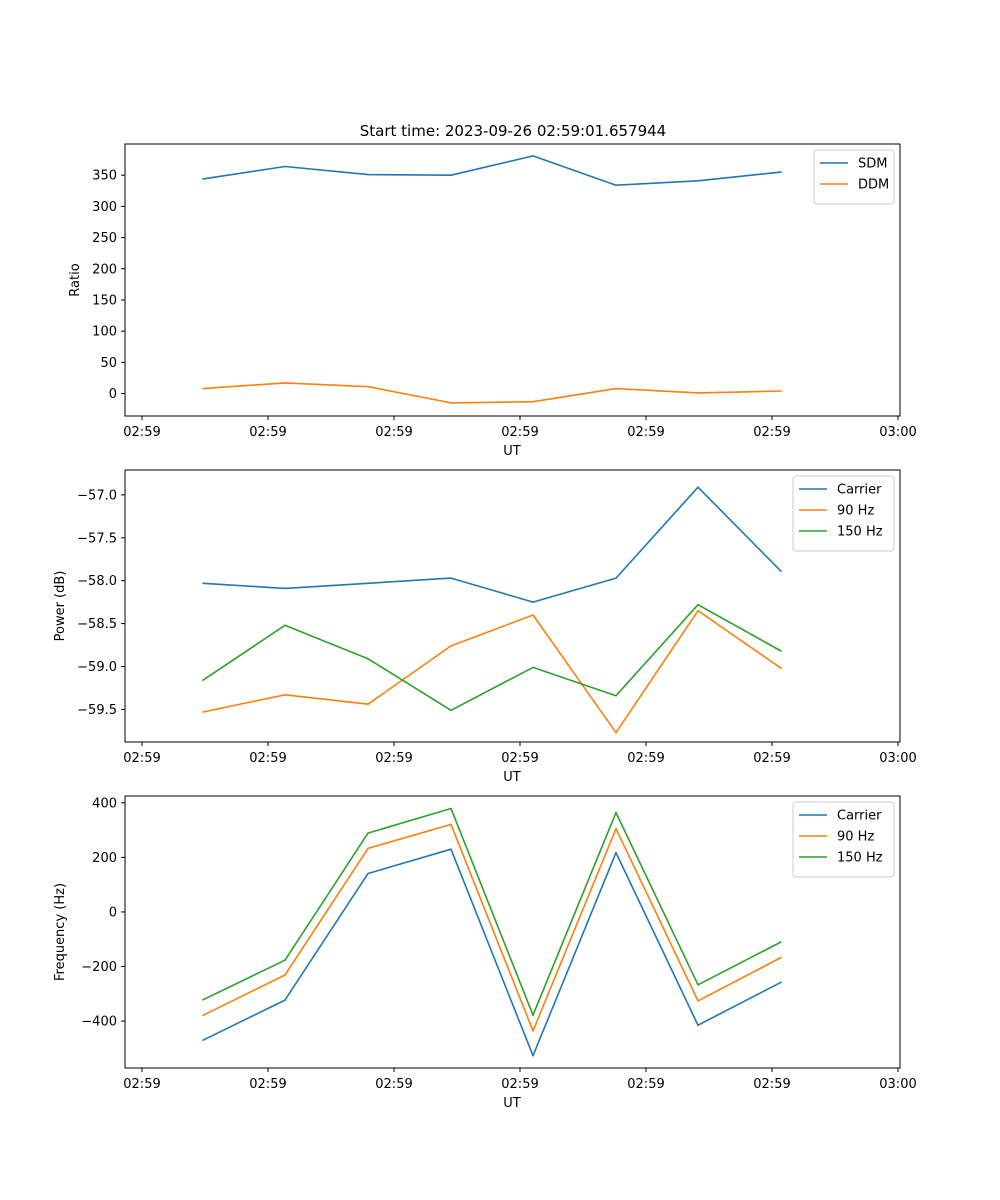 Image resolution: width=1000 pixels, height=1200 pixels. Describe the element at coordinates (492, 544) in the screenshot. I see `series-line-carrier` at that location.